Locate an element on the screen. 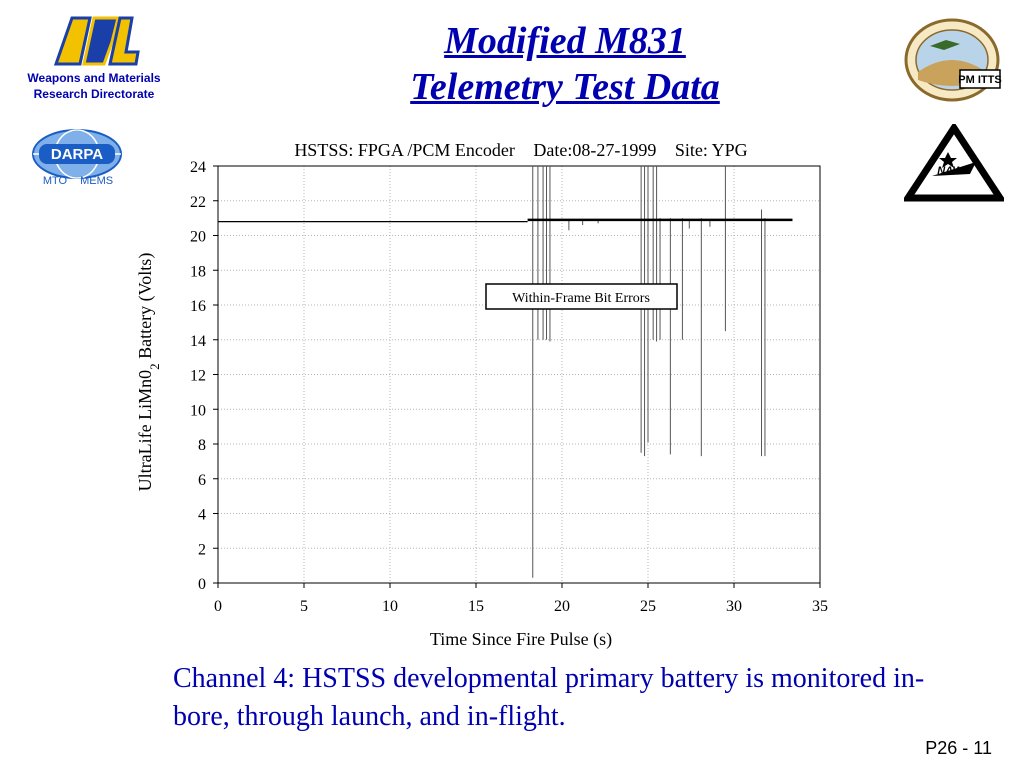  chart-header-part-3: Site: YPG is located at coordinates (711, 150).